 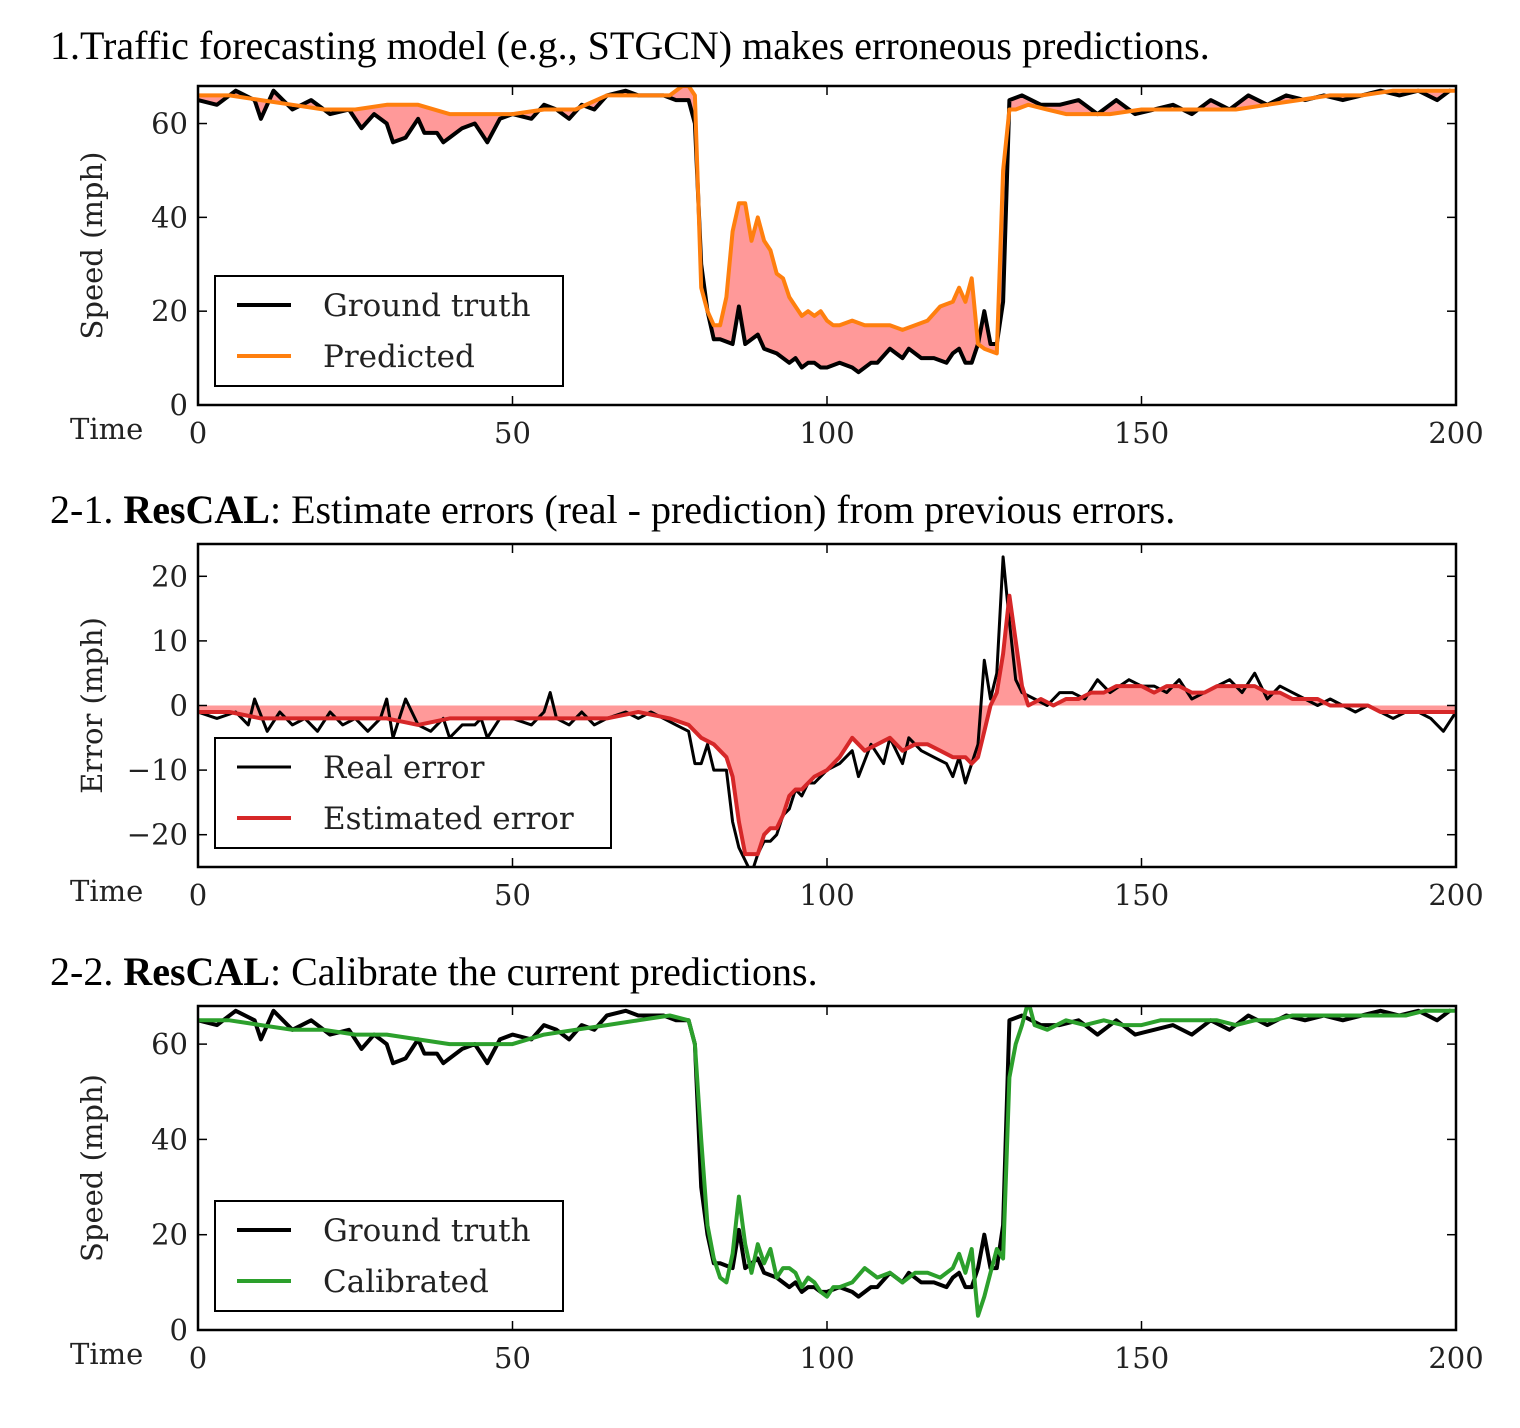 What do you see at coordinates (157, 835) in the screenshot?
I see `y-tick-label: −20` at bounding box center [157, 835].